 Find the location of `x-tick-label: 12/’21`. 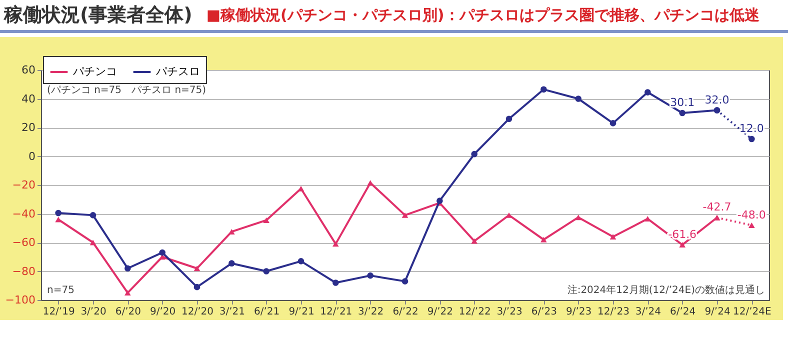

x-tick-label: 12/’21 is located at coordinates (336, 312).